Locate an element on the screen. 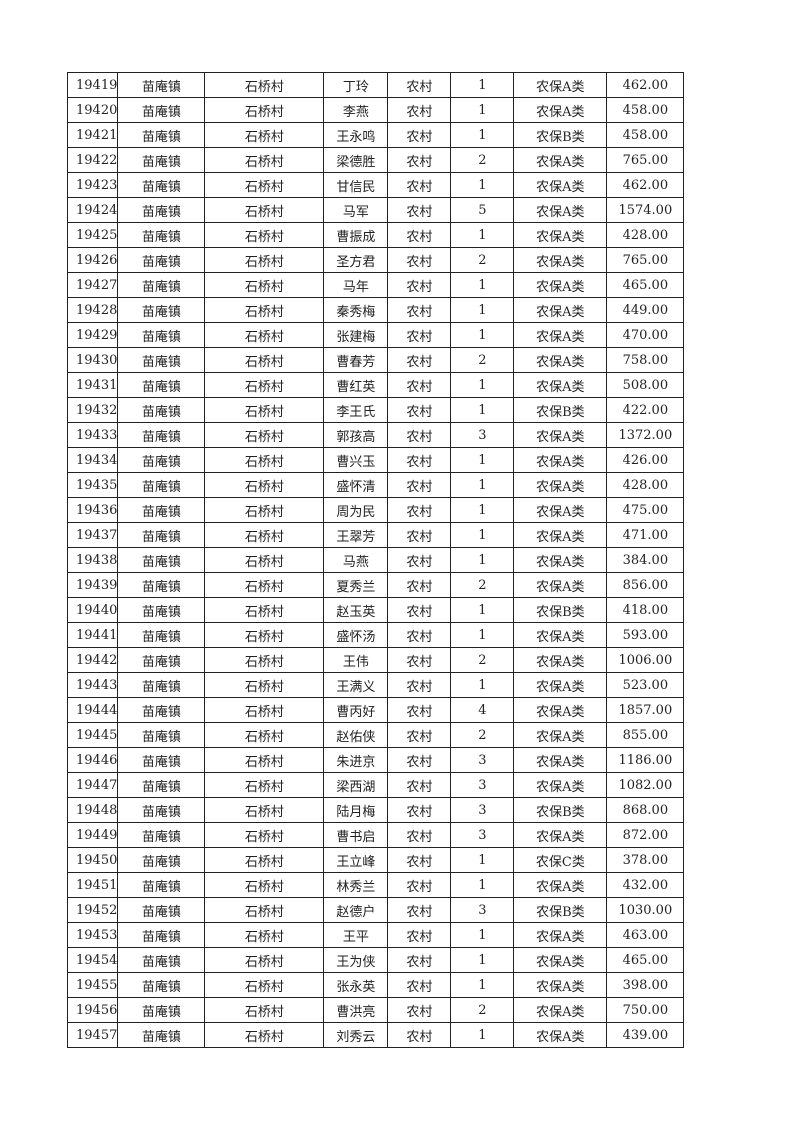 The width and height of the screenshot is (793, 1122). amount-cell: 475.00 is located at coordinates (645, 510).